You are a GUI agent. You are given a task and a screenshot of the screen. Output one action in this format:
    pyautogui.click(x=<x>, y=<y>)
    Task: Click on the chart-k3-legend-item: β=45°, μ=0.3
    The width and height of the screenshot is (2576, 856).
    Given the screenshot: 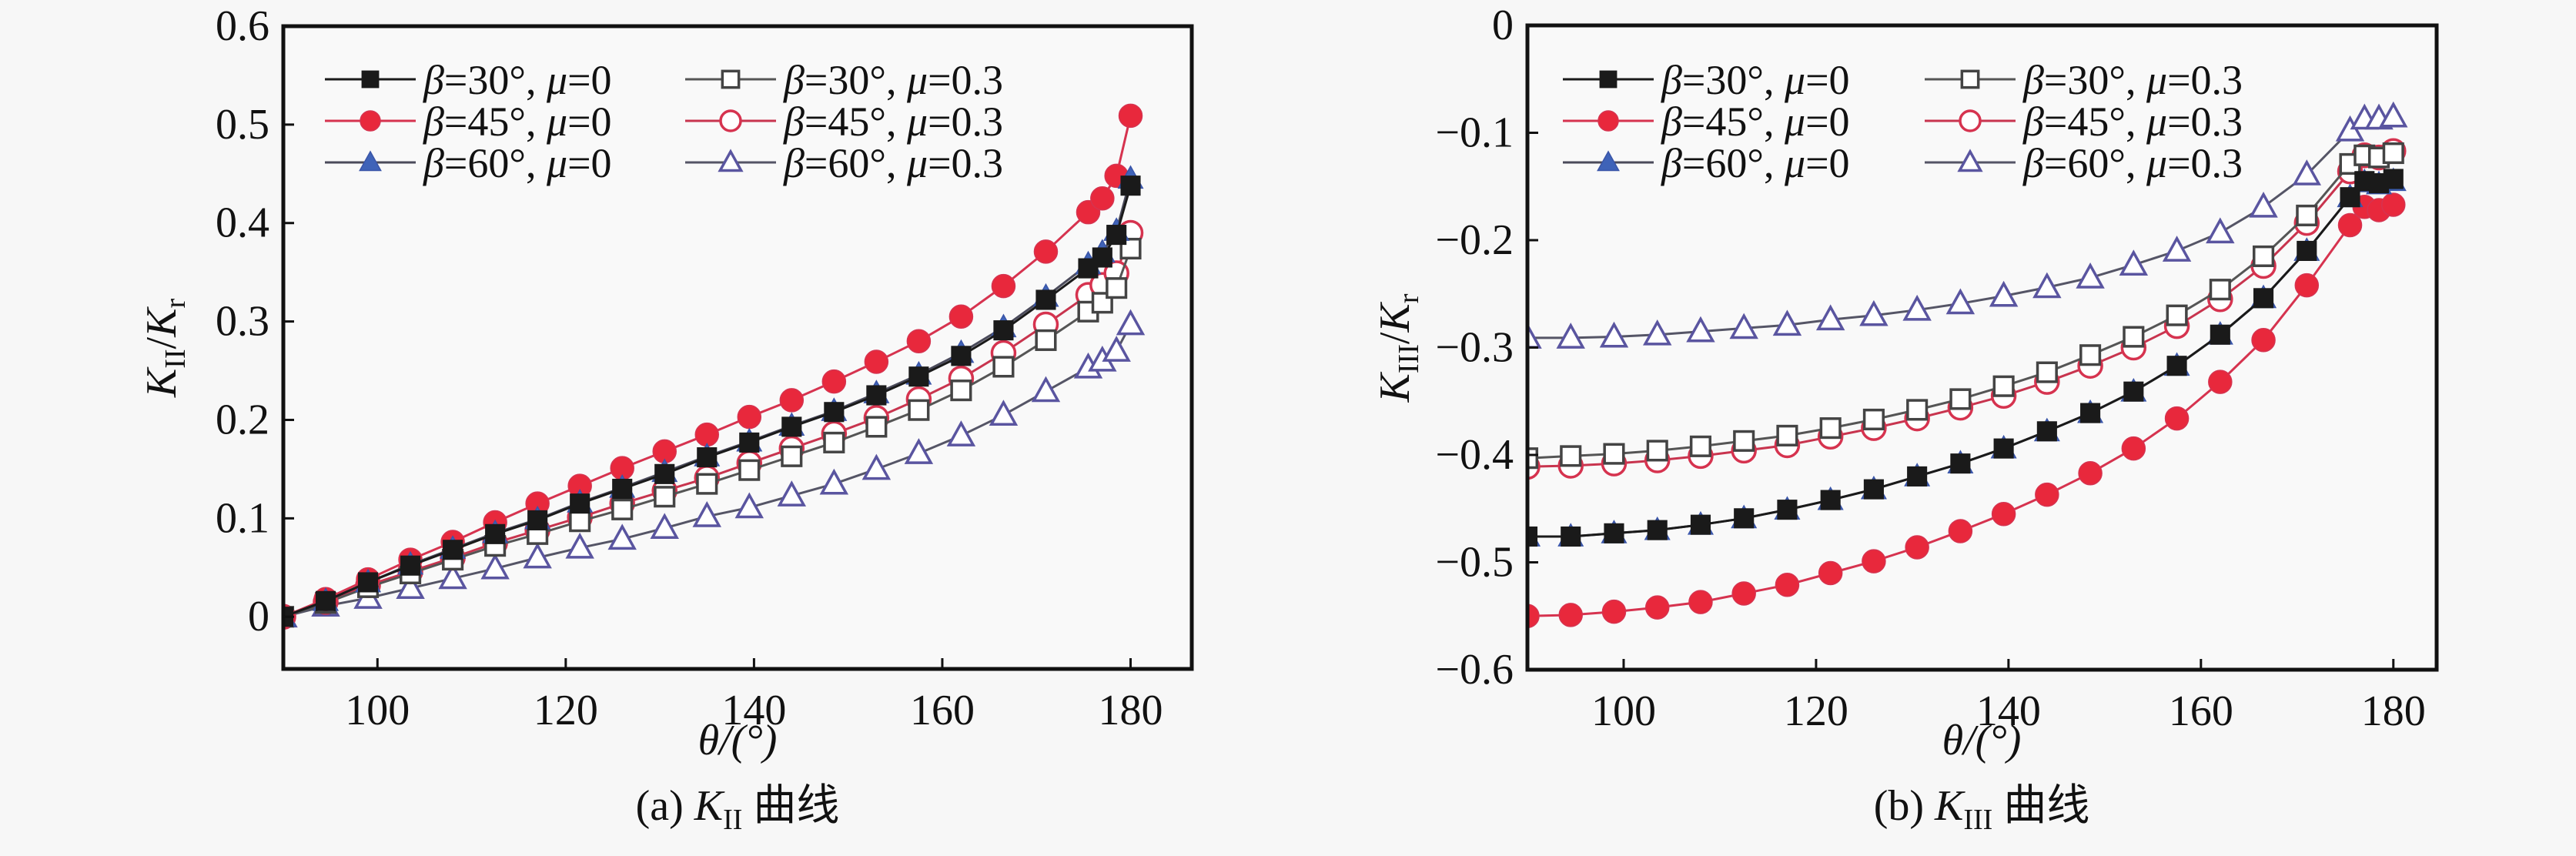 What is the action you would take?
    pyautogui.click(x=2084, y=122)
    